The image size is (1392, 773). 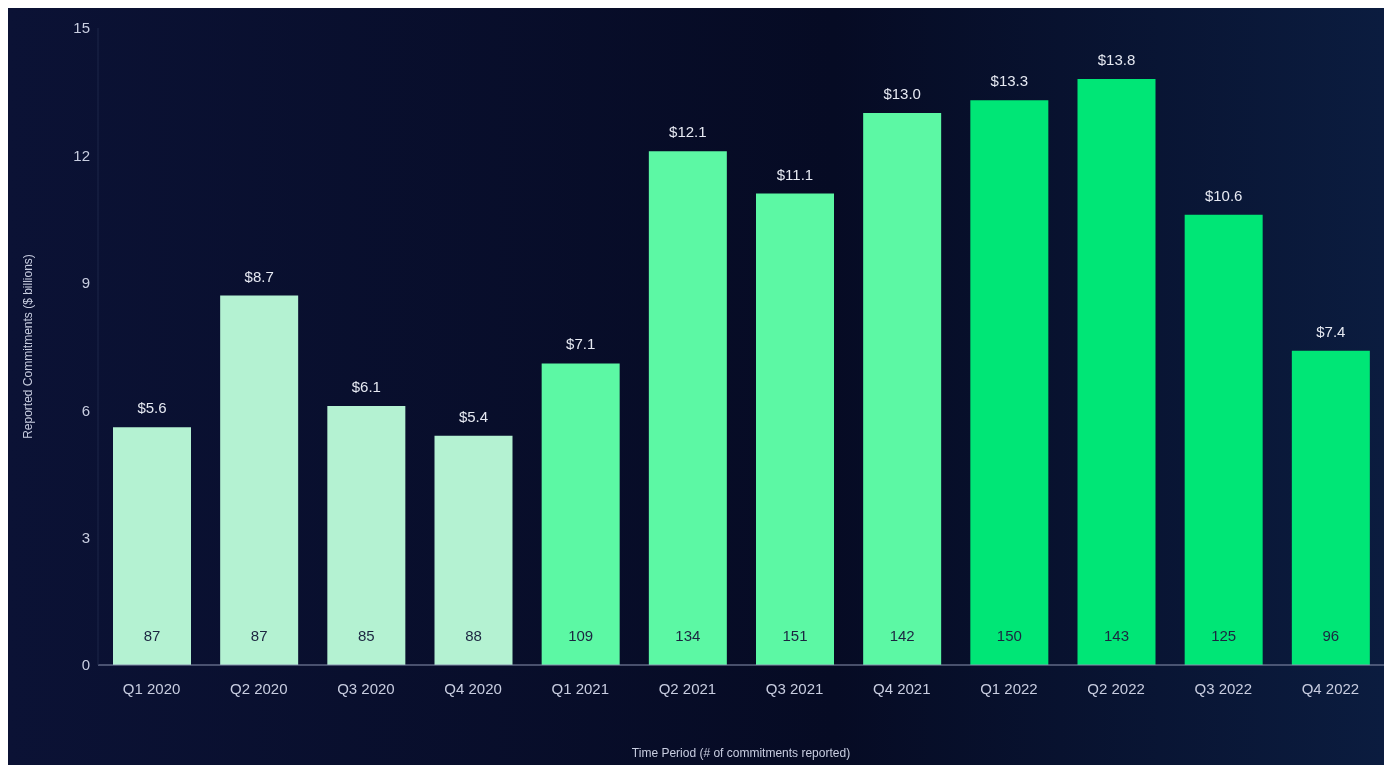 What do you see at coordinates (901, 688) in the screenshot?
I see `x-tick-label: Q4 2021` at bounding box center [901, 688].